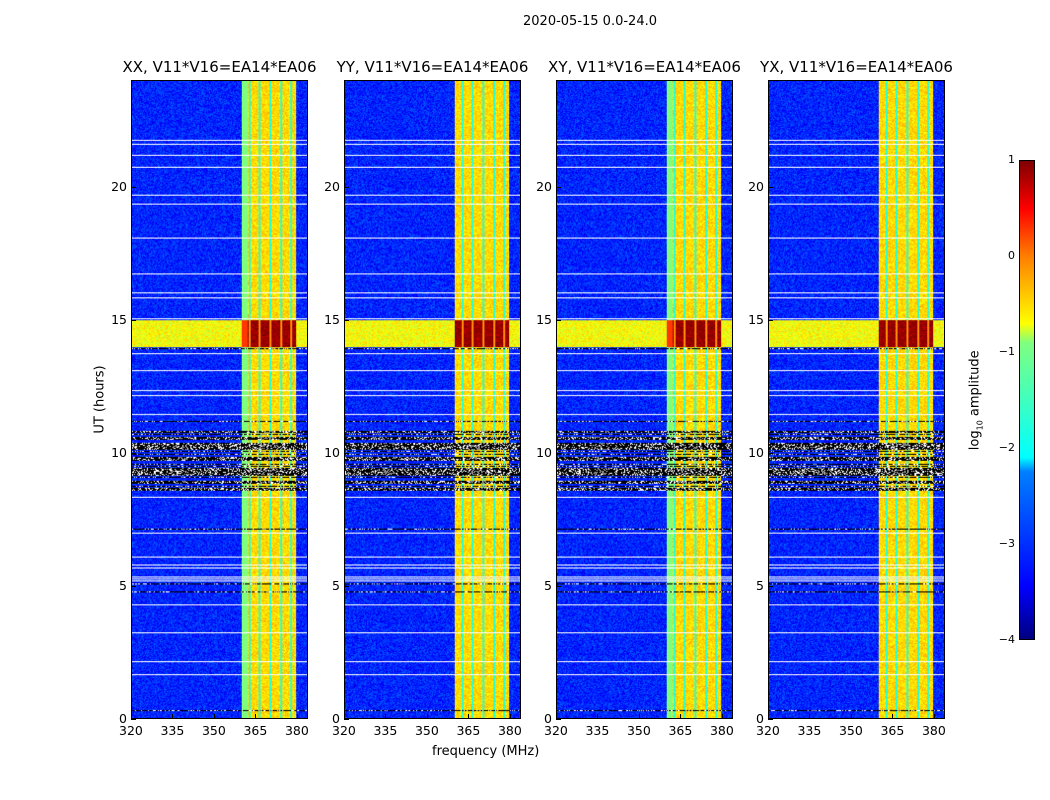 This screenshot has height=800, width=1050. Describe the element at coordinates (1006, 351) in the screenshot. I see `colorbar-tick-label: −1` at that location.